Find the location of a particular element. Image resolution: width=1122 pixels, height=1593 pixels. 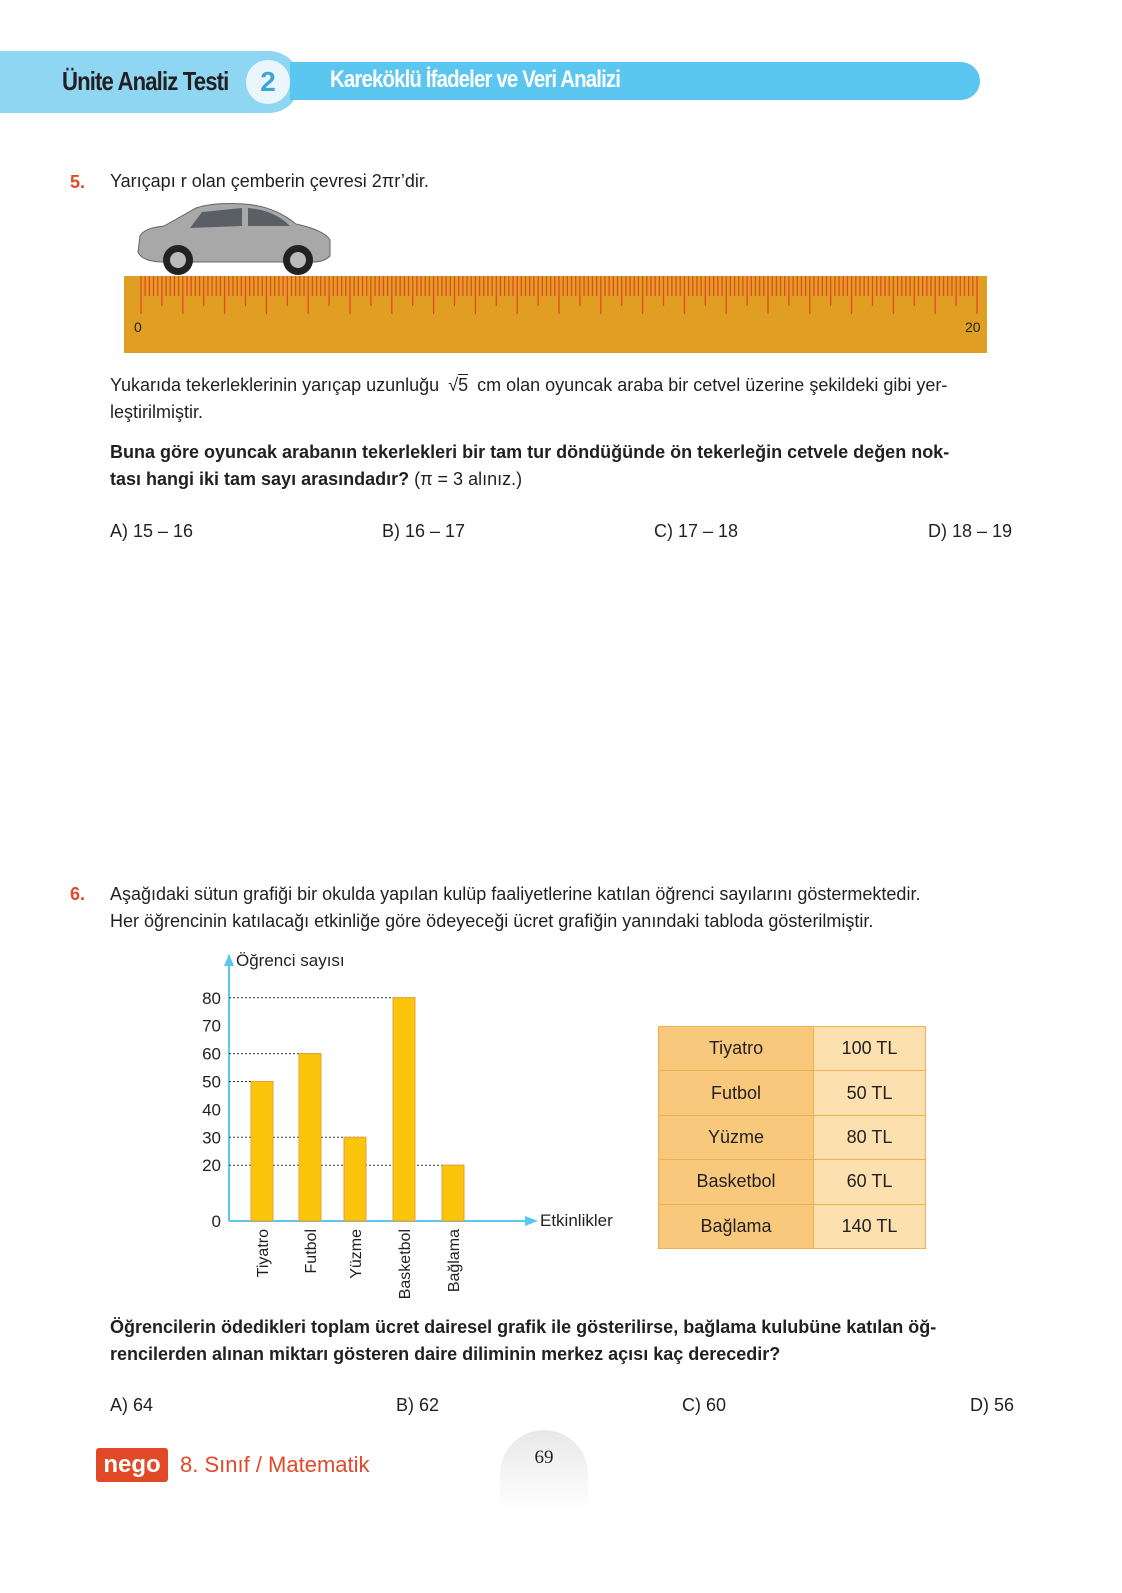

y-tick-label: 70 is located at coordinates (211, 1026).